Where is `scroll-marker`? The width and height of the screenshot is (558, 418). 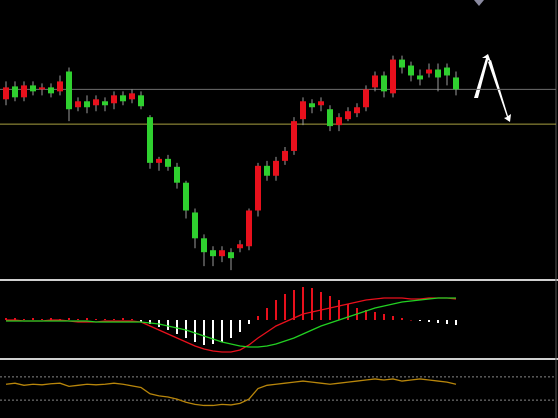
scroll-marker is located at coordinates (479, 3).